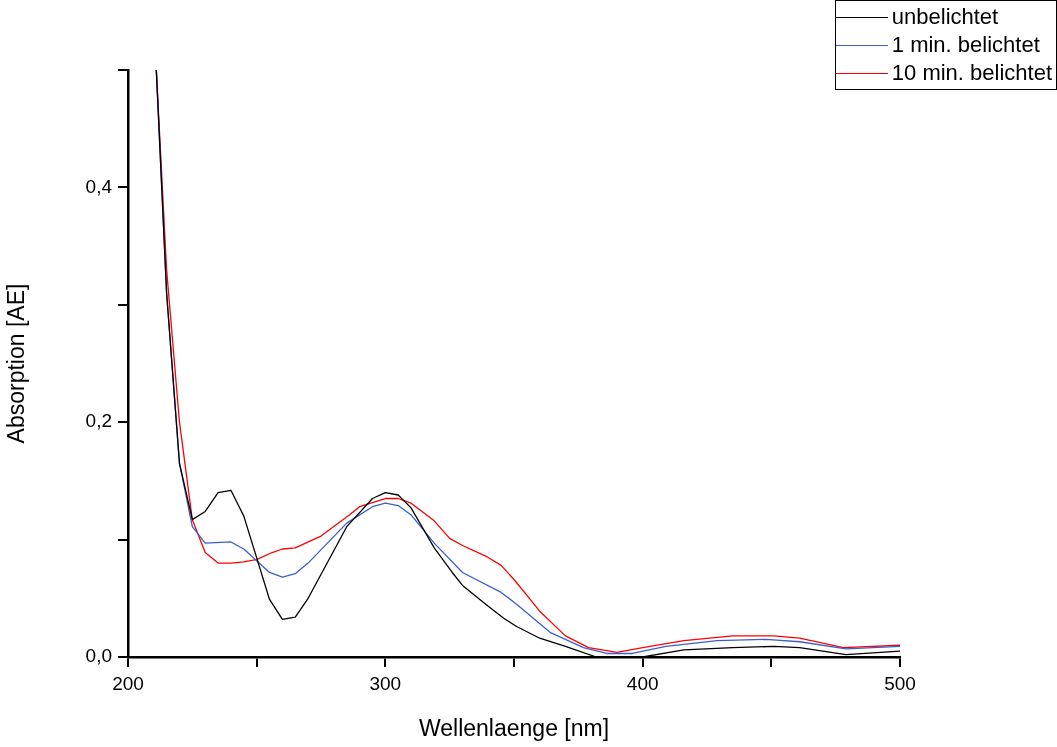 This screenshot has height=747, width=1057. What do you see at coordinates (16, 363) in the screenshot?
I see `y-axis-title: Absorption [AE]` at bounding box center [16, 363].